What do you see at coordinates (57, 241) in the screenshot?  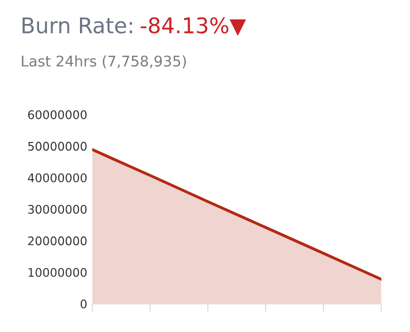 I see `y-tick-label: 20000000` at bounding box center [57, 241].